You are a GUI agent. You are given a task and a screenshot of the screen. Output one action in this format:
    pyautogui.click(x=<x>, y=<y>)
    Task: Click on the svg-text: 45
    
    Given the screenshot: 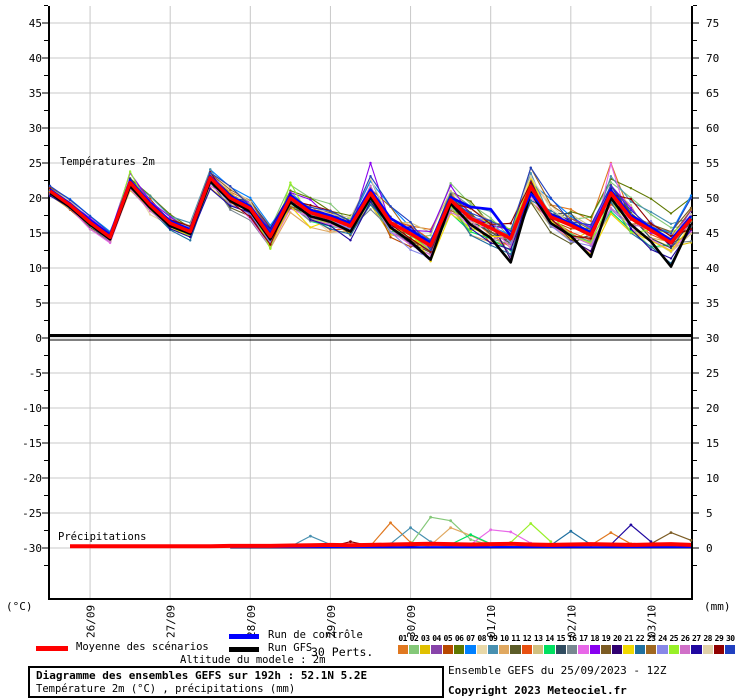 What is the action you would take?
    pyautogui.click(x=712, y=233)
    